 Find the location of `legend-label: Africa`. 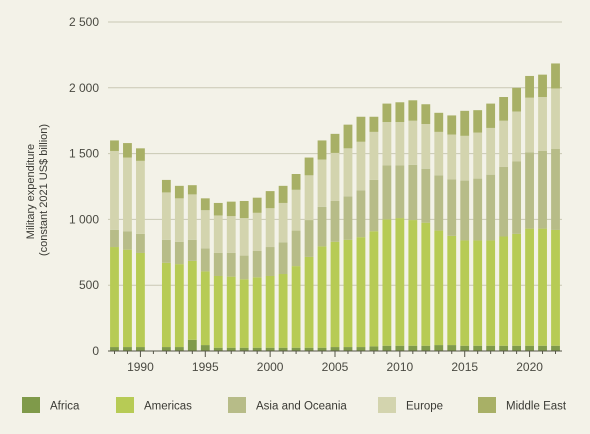

legend-label: Africa is located at coordinates (65, 407).